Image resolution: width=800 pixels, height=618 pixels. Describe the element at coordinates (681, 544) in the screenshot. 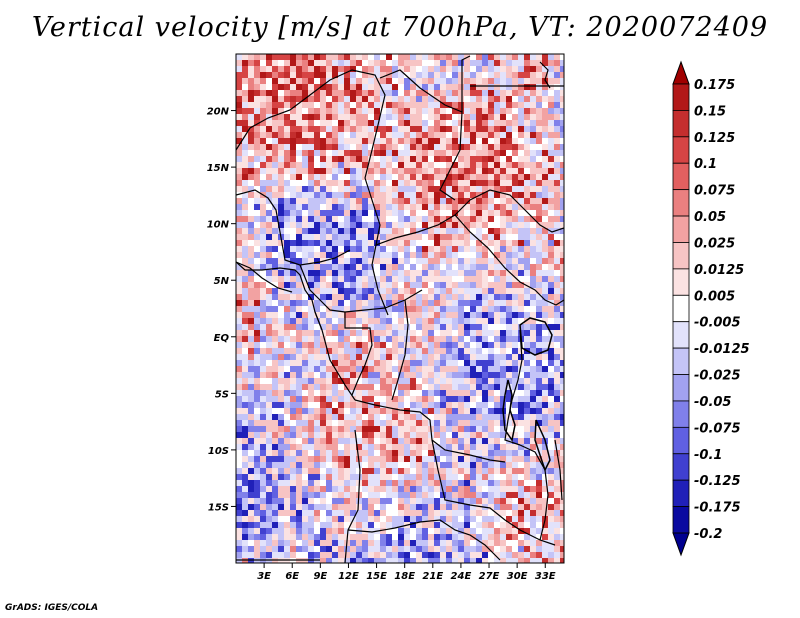

I see `colorbar-bottom-arrow` at that location.